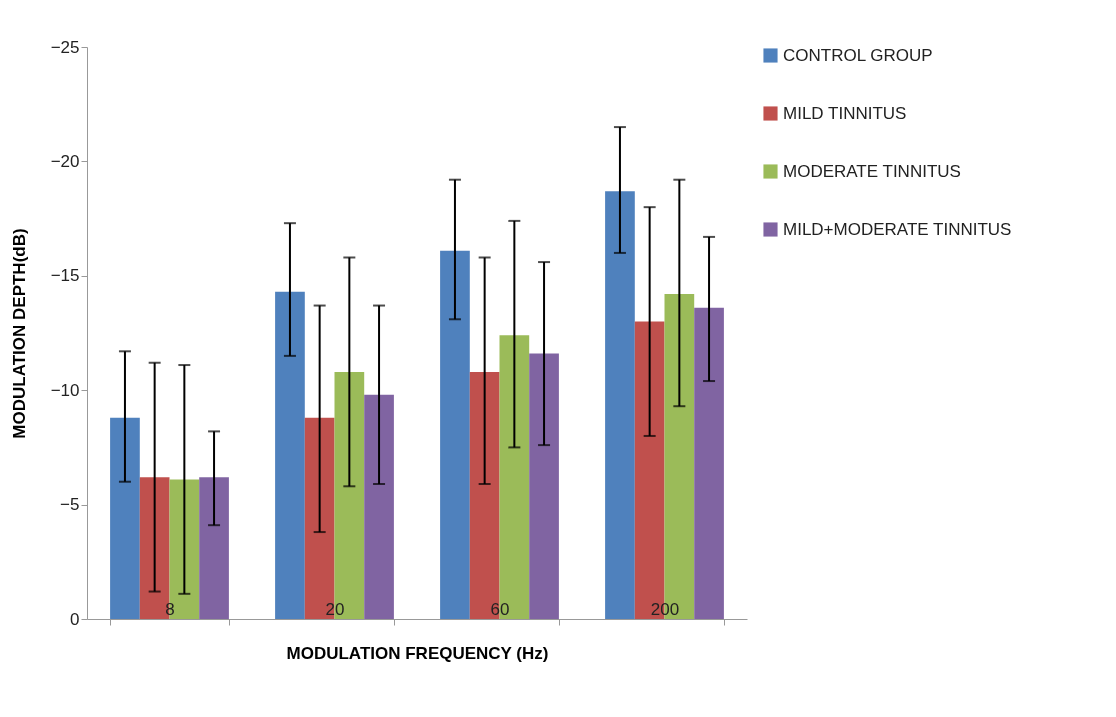 The width and height of the screenshot is (1116, 717). I want to click on y-tick-label: −10, so click(65, 390).